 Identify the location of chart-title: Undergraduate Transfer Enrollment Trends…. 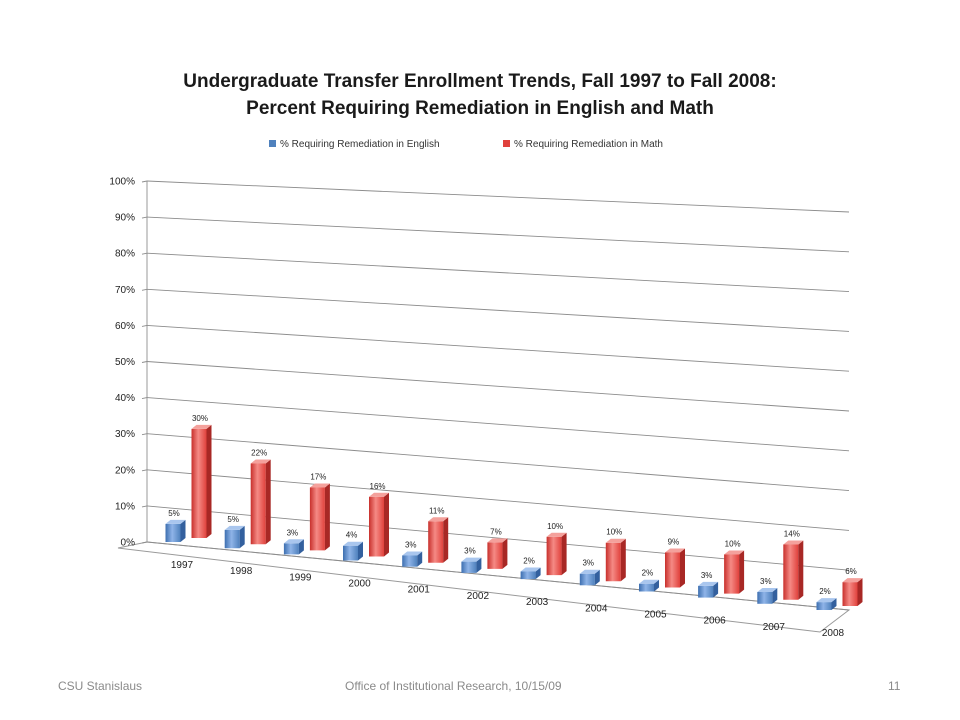
(479, 81).